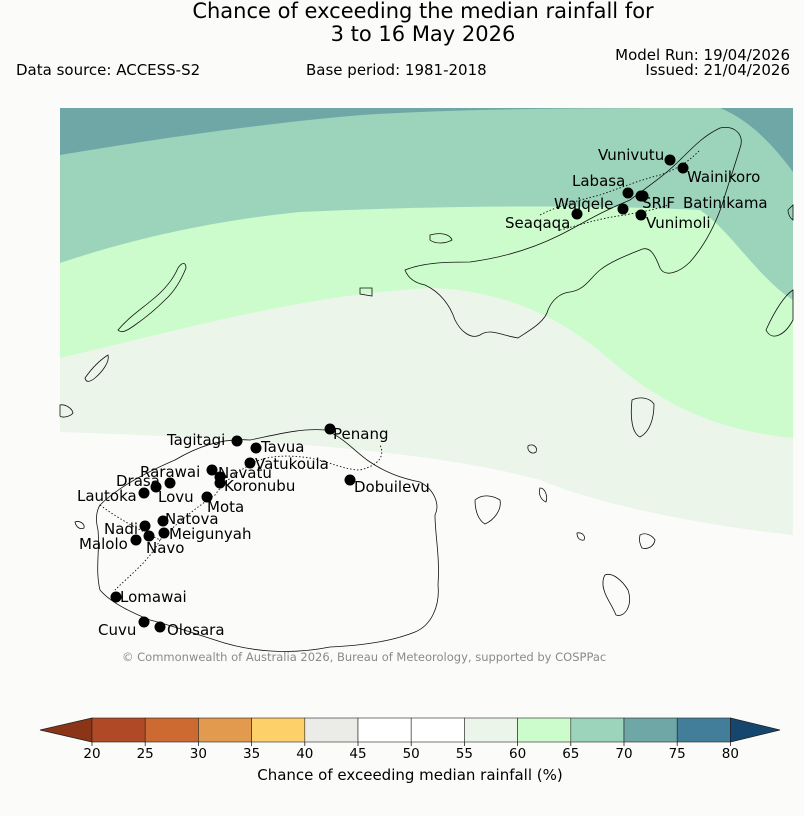 Image resolution: width=804 pixels, height=816 pixels. What do you see at coordinates (107, 496) in the screenshot?
I see `location-label-lautoka: Lautoka` at bounding box center [107, 496].